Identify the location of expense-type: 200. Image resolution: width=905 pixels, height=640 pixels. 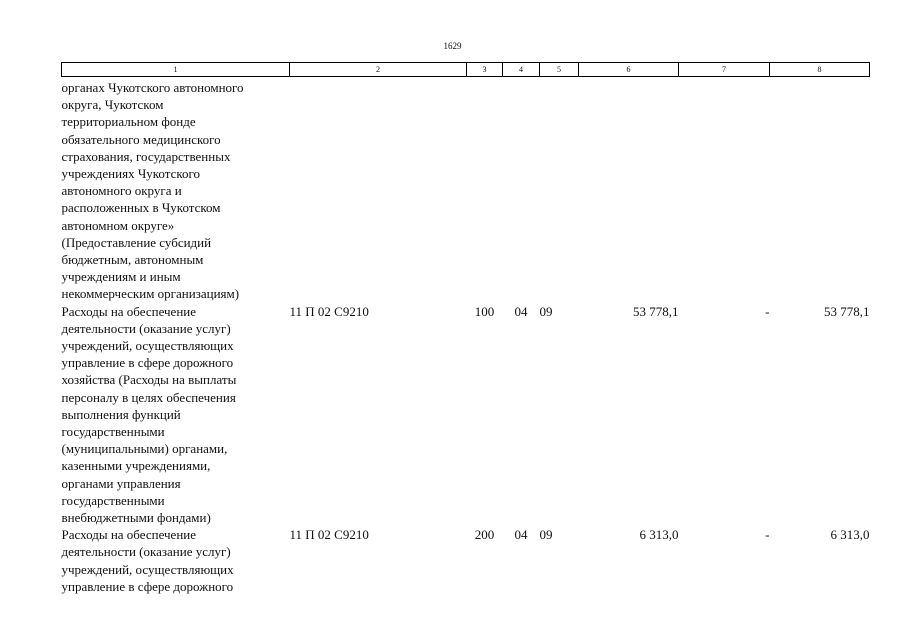
(484, 535).